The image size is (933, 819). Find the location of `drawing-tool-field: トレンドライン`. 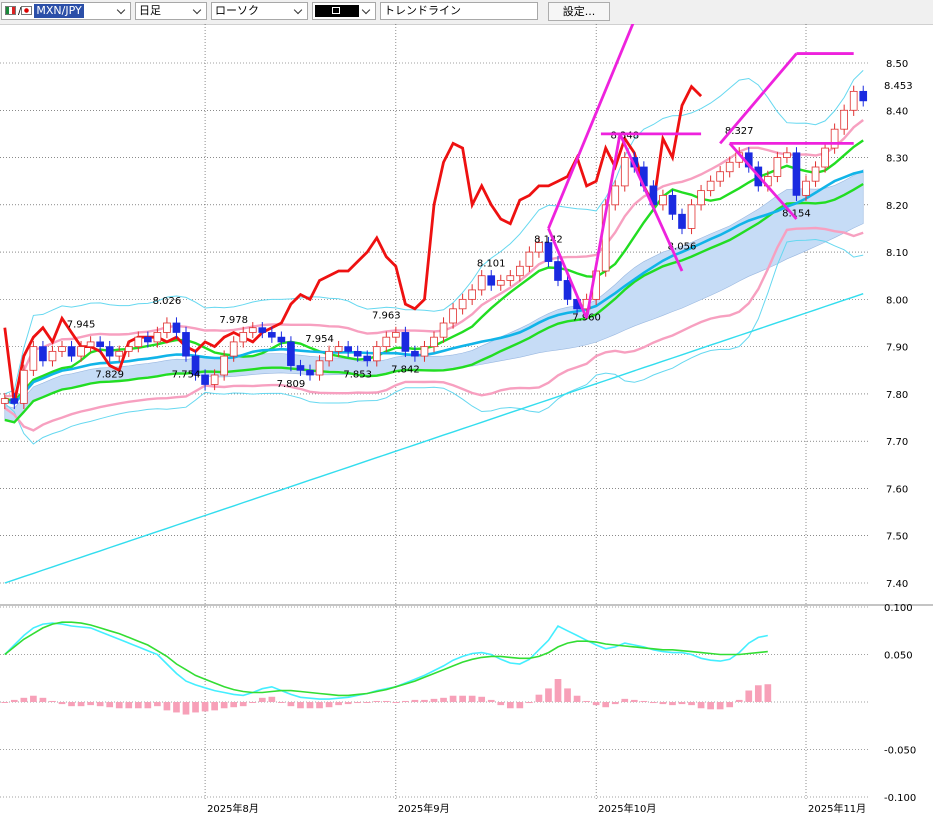

drawing-tool-field: トレンドライン is located at coordinates (459, 11).